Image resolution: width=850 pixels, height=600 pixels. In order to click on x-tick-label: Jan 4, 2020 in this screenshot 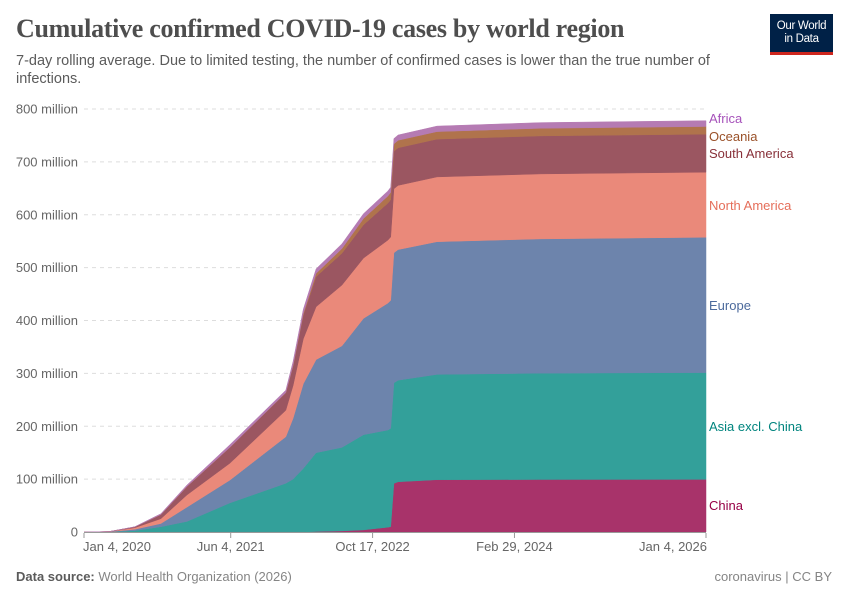, I will do `click(117, 546)`.